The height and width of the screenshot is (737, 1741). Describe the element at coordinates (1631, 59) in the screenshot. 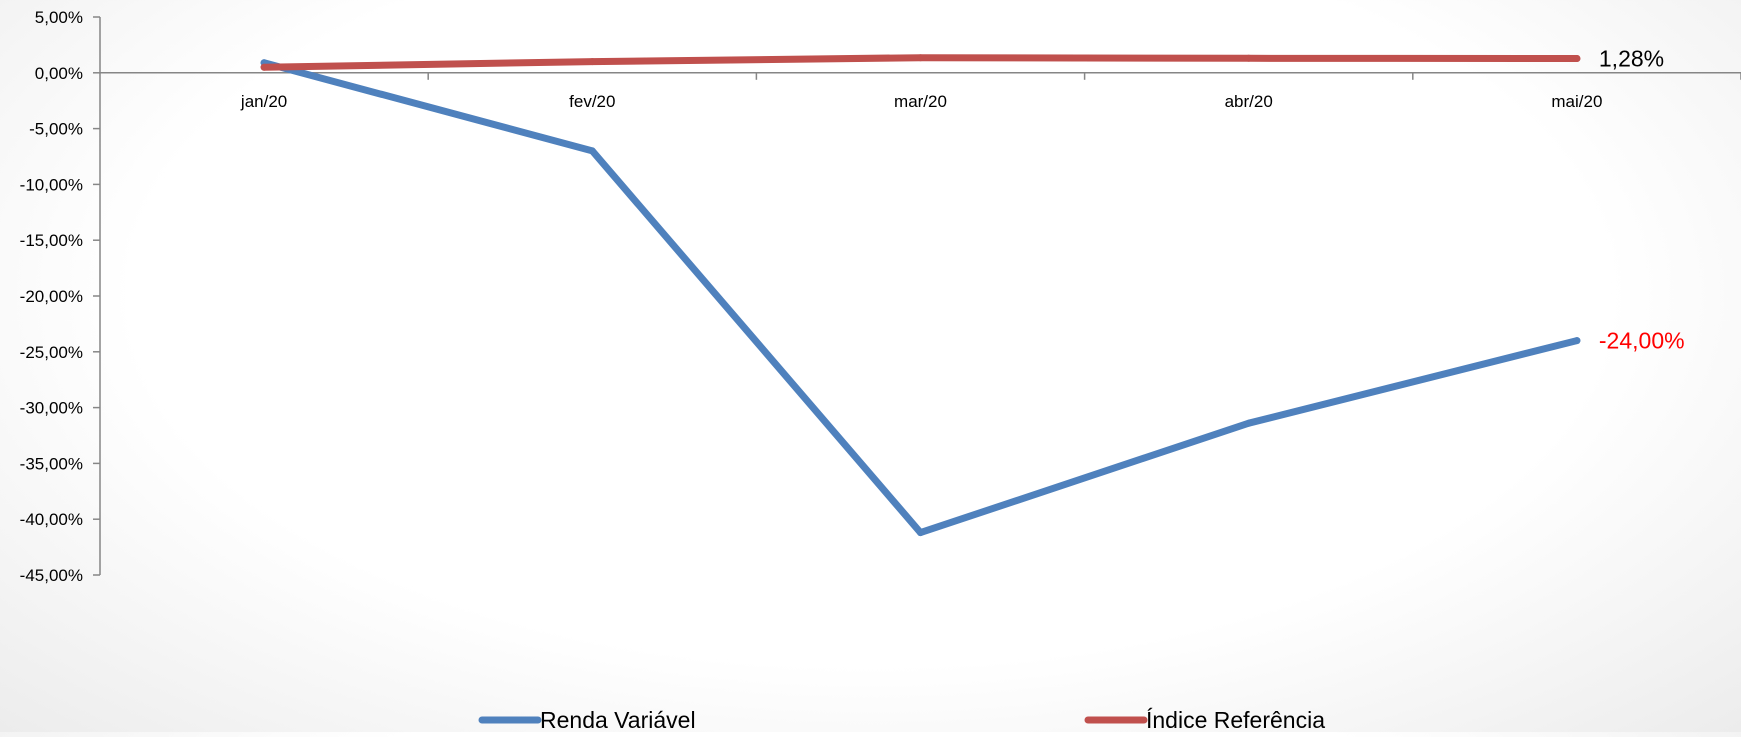

I see `end-data-label: 1,28%` at that location.